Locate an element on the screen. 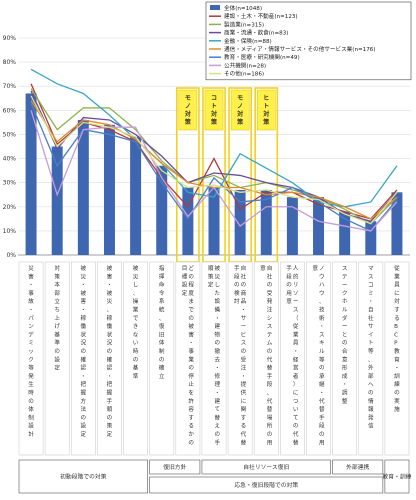  category-label: ノウハウ、技術・スキル等の承継・代替手段の用意 is located at coordinates (318, 355).